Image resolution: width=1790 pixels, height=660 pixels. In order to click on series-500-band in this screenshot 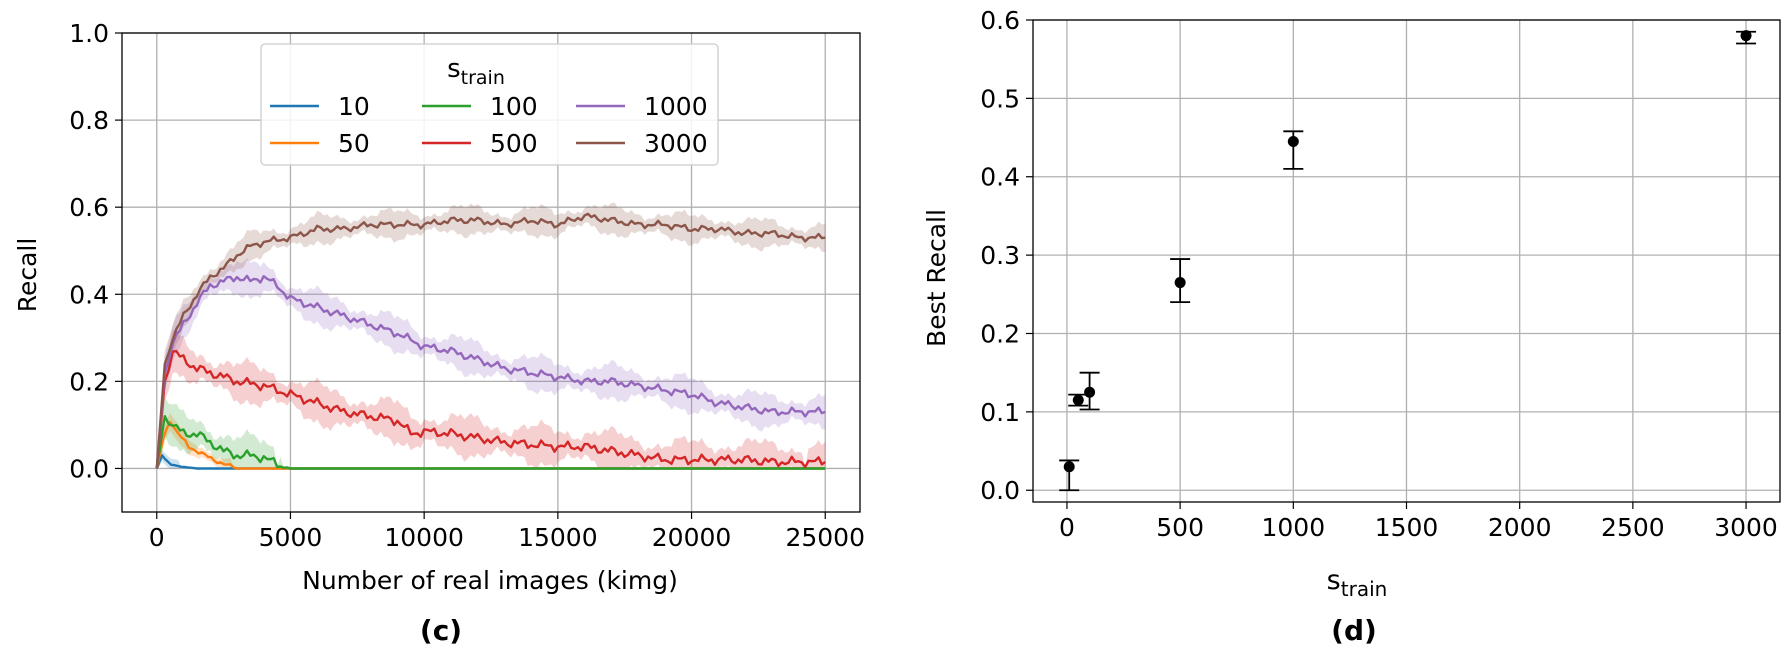, I will do `click(491, 399)`.